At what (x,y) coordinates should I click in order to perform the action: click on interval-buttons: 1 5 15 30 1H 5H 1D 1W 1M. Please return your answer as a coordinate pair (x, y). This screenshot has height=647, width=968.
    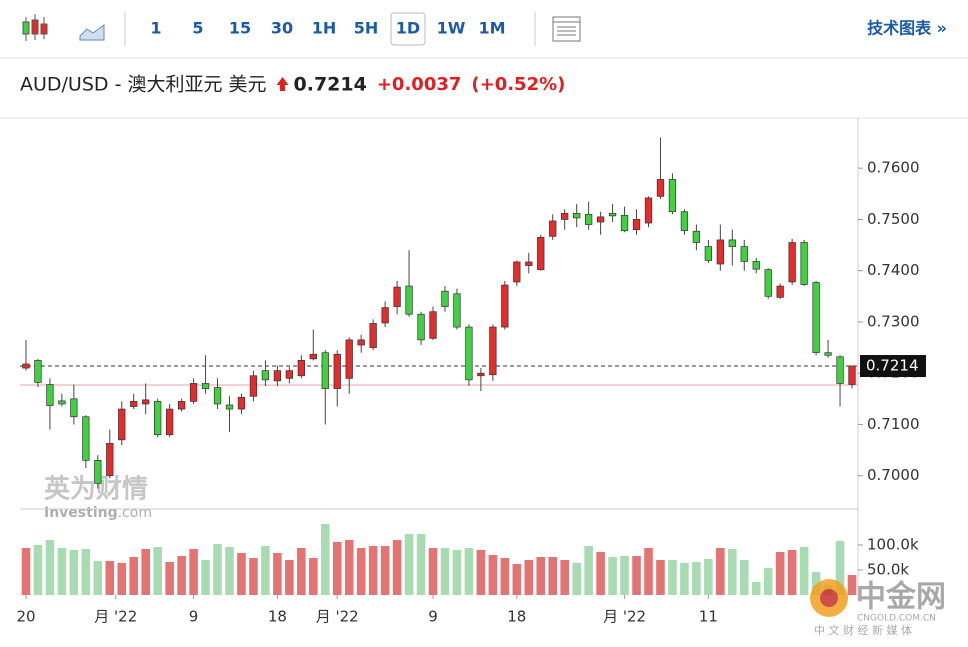
    Looking at the image, I should click on (328, 29).